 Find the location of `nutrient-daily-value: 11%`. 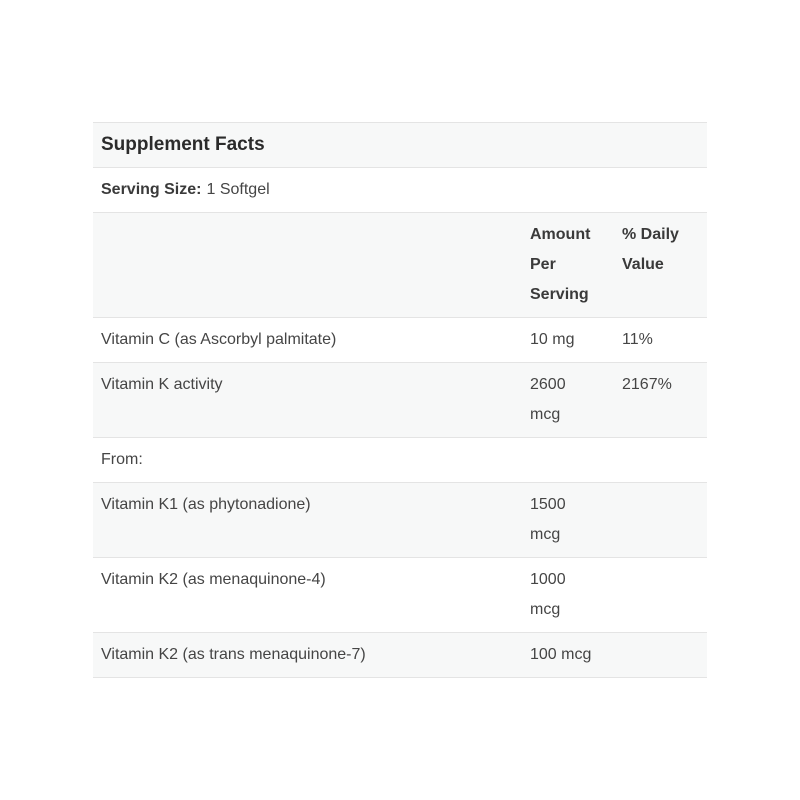

nutrient-daily-value: 11% is located at coordinates (661, 340).